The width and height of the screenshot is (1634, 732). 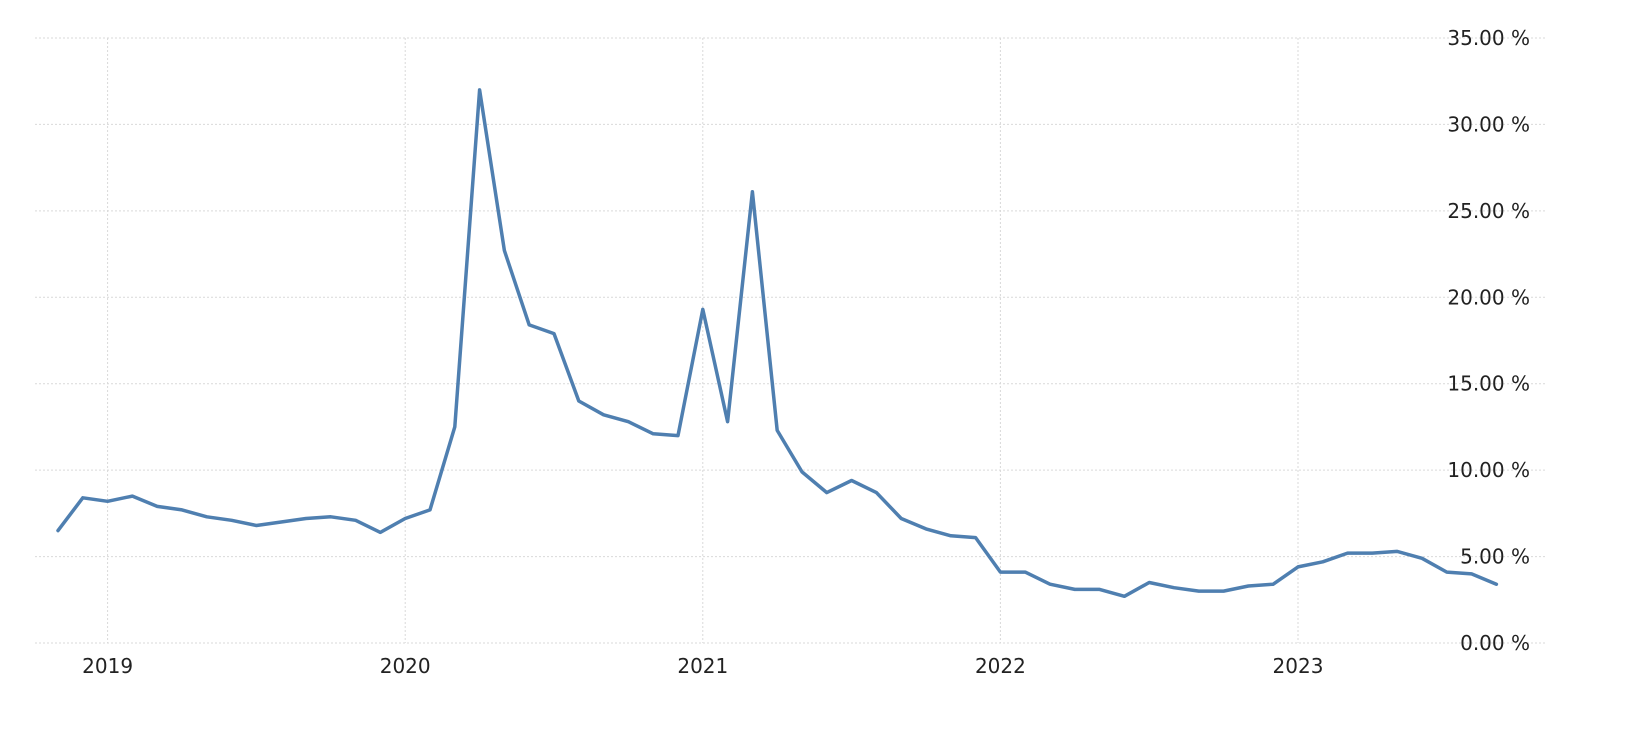 I want to click on y-tick-label: 5.00 %, so click(x=1495, y=557).